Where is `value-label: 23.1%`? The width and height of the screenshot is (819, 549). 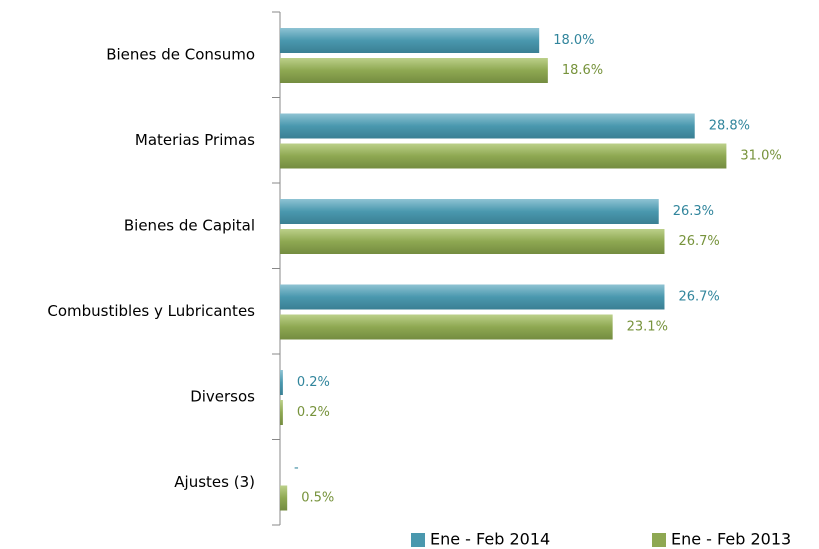
value-label: 23.1% is located at coordinates (647, 327).